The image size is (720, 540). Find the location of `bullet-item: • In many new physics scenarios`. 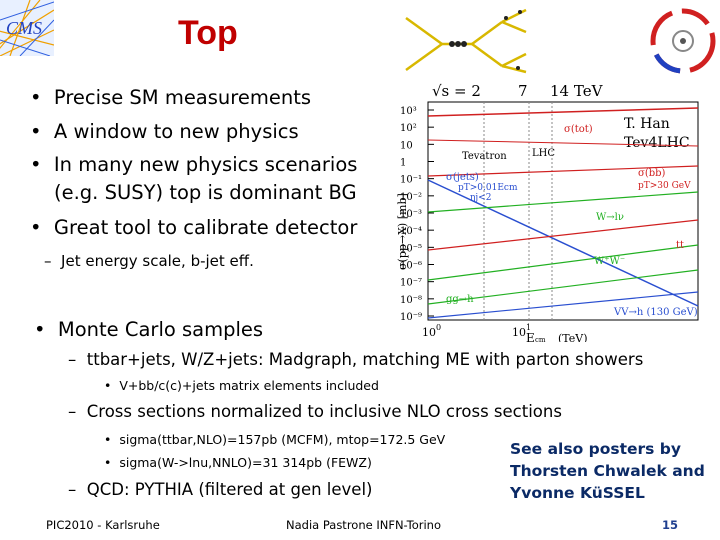

bullet-item: • In many new physics scenarios is located at coordinates (193, 164).